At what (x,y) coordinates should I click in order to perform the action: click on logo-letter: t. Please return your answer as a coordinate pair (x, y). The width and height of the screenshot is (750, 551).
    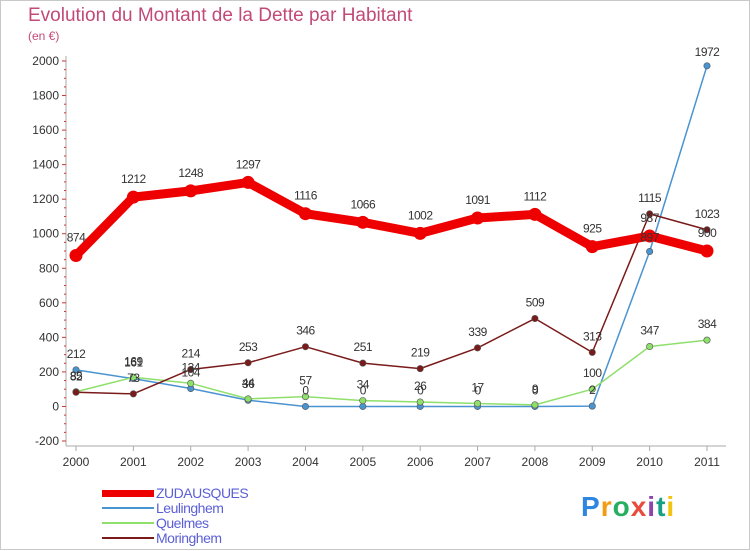
    Looking at the image, I should click on (661, 506).